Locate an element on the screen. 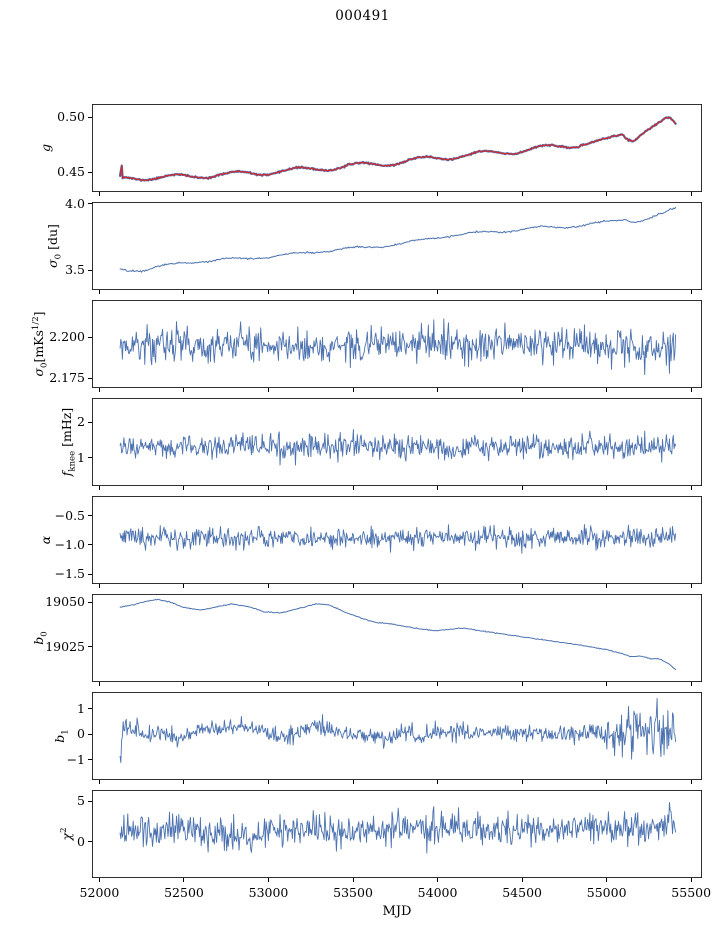 The height and width of the screenshot is (936, 725). x-tick-label: 55500 is located at coordinates (691, 892).